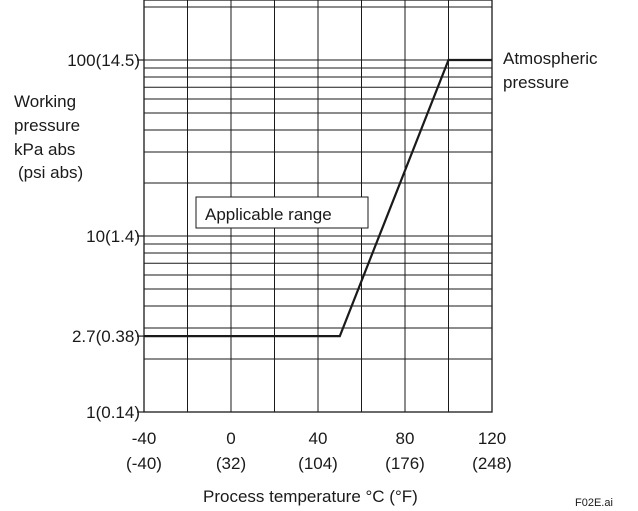  Describe the element at coordinates (113, 236) in the screenshot. I see `y-tick-label: 10(1.4)` at that location.